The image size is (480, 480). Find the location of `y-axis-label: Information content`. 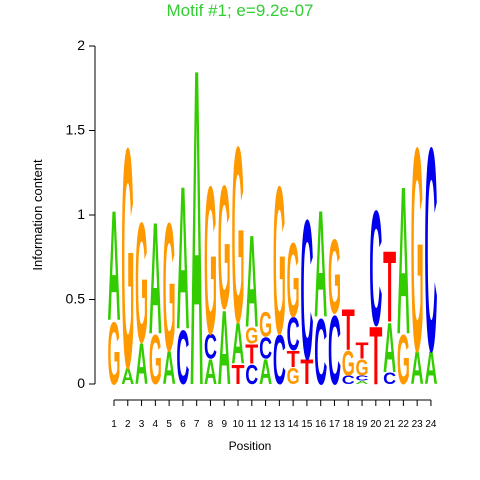

y-axis-label: Information content is located at coordinates (37, 215).